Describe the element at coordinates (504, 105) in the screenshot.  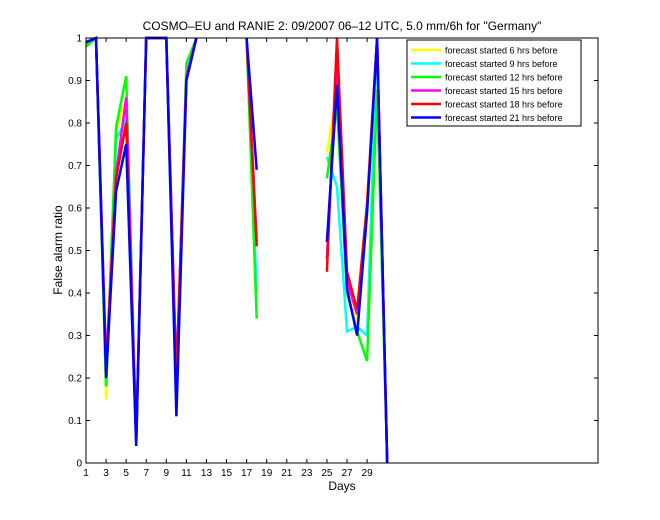
I see `legend-label: forecast started 18 hrs before` at that location.